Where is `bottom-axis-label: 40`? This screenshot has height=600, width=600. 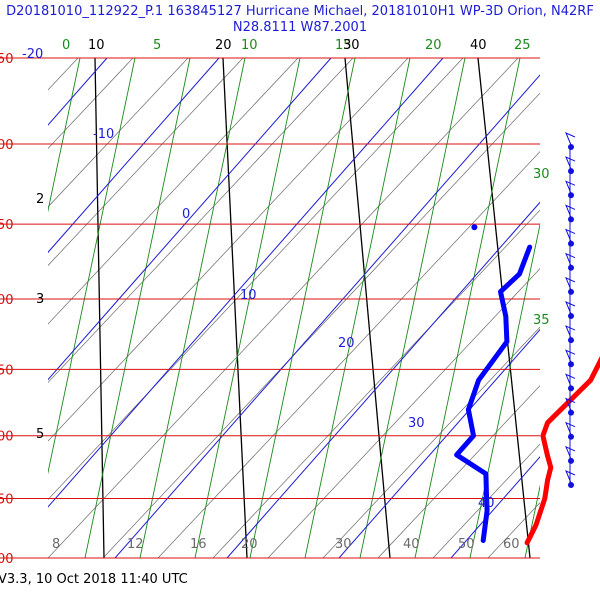 bottom-axis-label: 40 is located at coordinates (411, 544).